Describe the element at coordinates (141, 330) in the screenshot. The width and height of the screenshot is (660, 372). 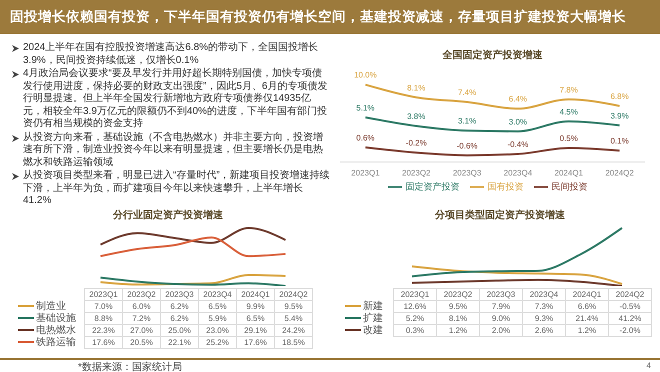
I see `data-label: 27.0%` at that location.